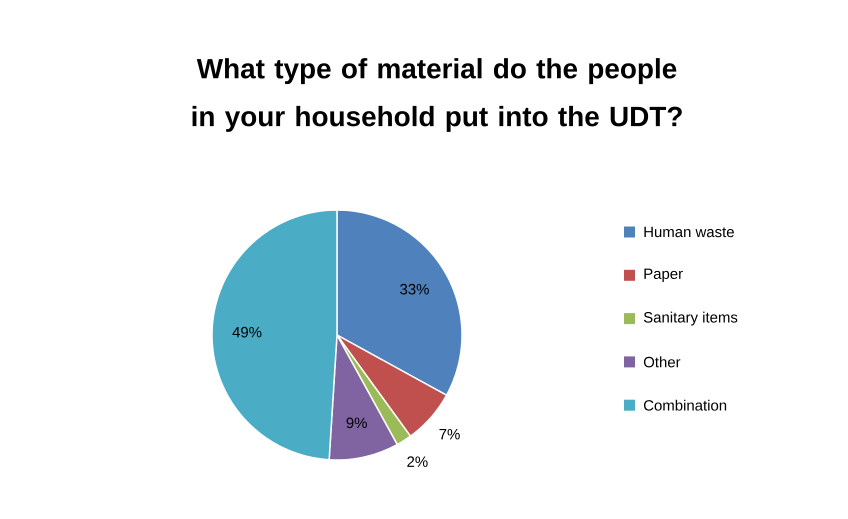 Image resolution: width=848 pixels, height=519 pixels. Describe the element at coordinates (414, 289) in the screenshot. I see `data-label: 33%` at that location.